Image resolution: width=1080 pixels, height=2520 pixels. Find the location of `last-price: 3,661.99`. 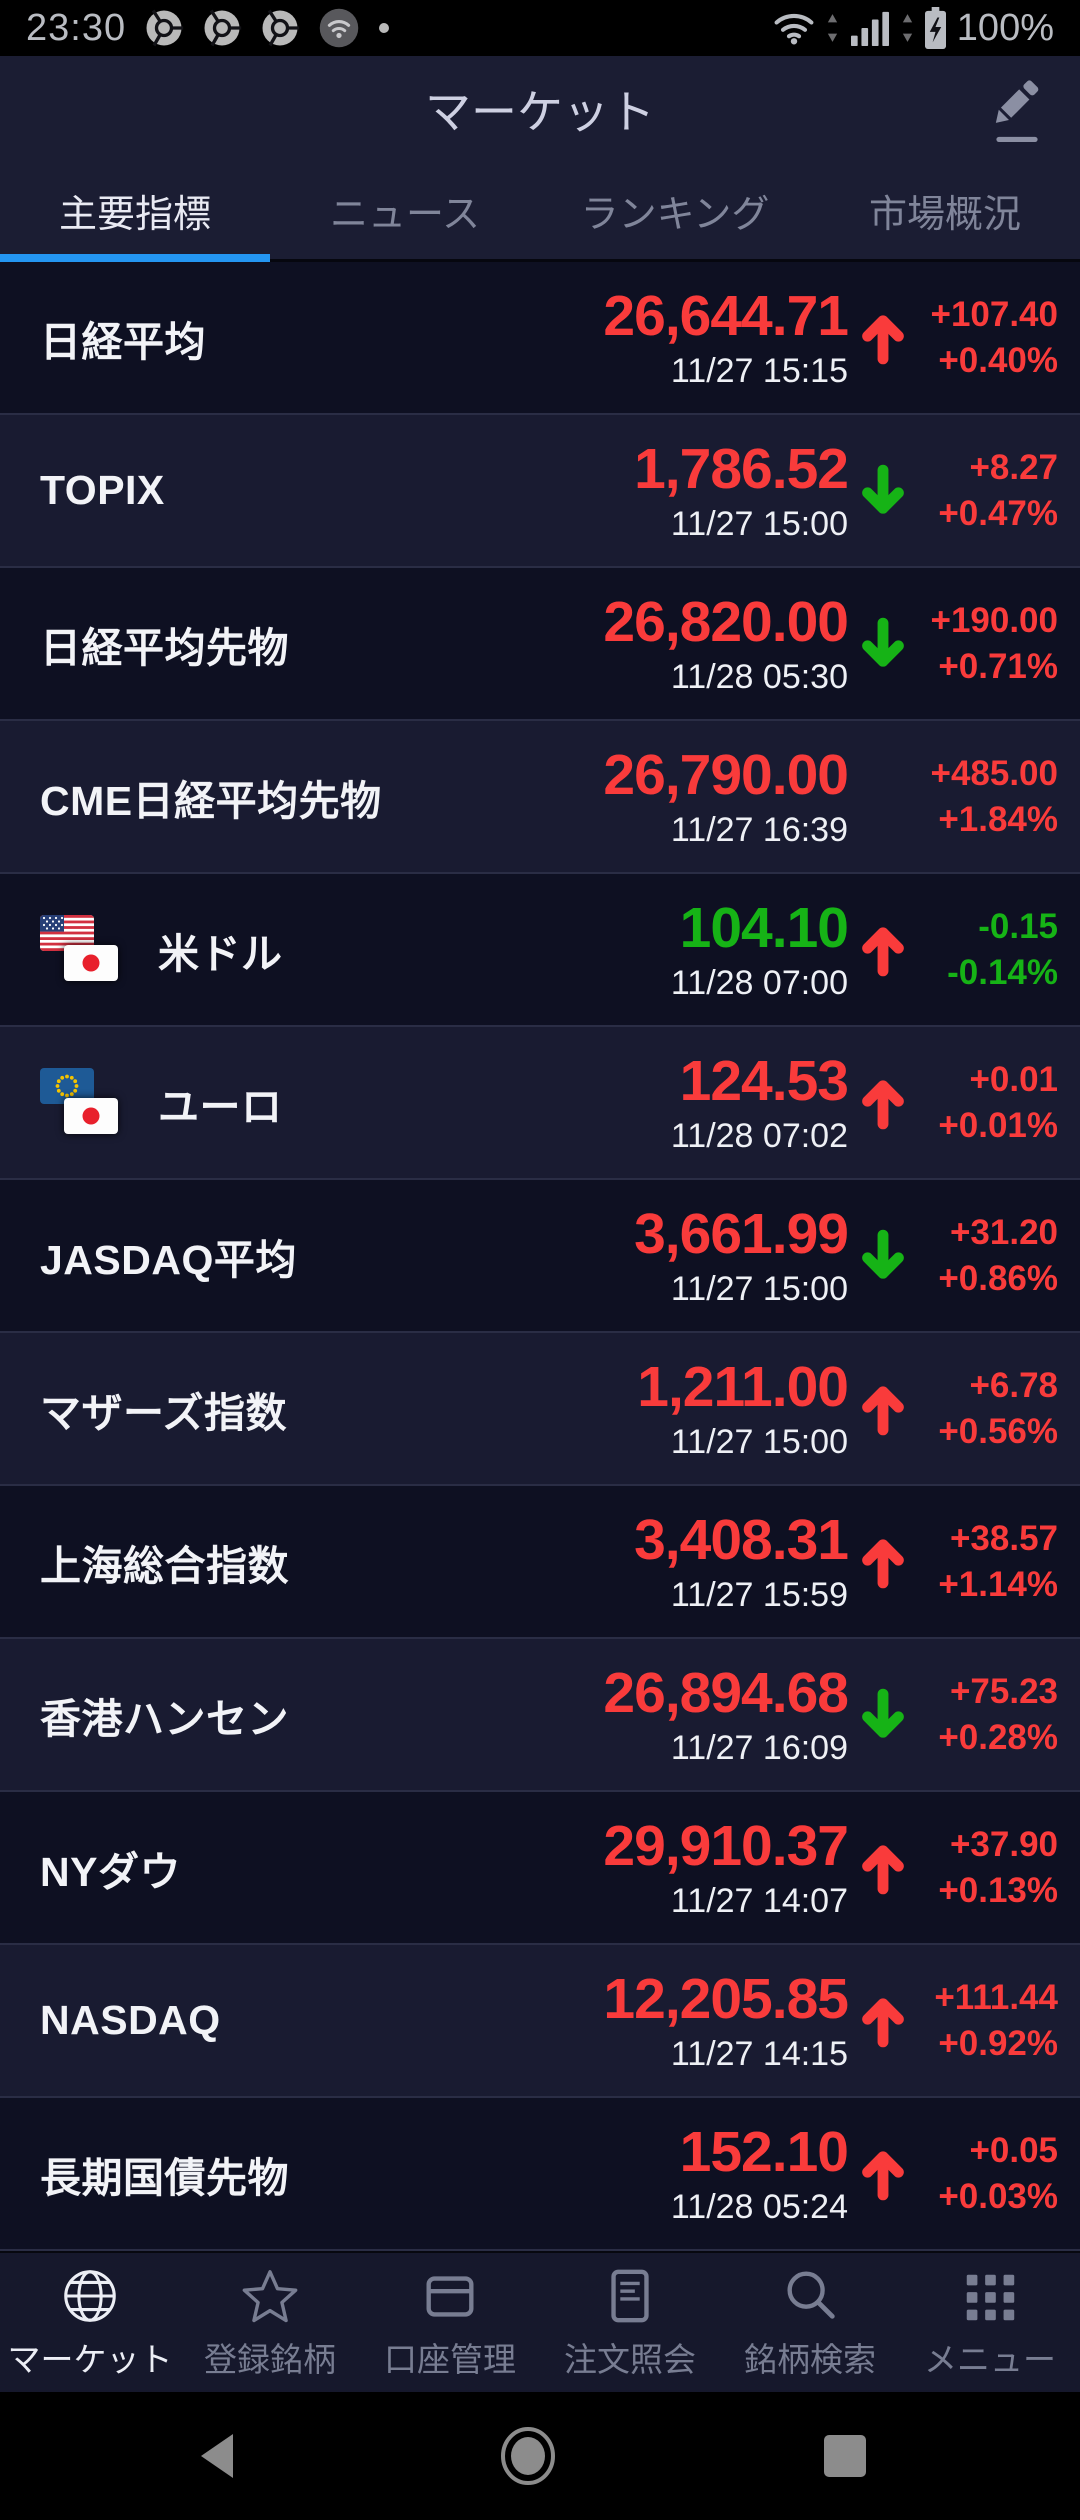

last-price: 3,661.99 is located at coordinates (741, 1233).